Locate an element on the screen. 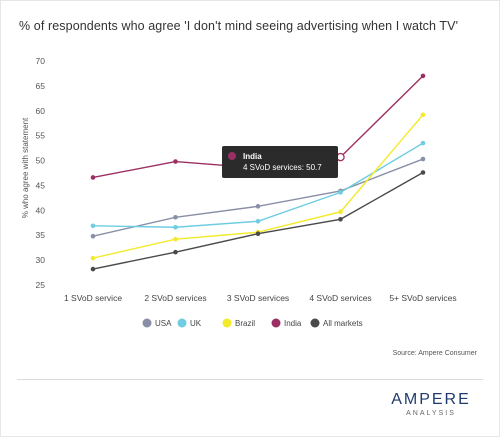 This screenshot has width=500, height=438. ampere-logo: AMPERE ANALYSIS is located at coordinates (431, 405).